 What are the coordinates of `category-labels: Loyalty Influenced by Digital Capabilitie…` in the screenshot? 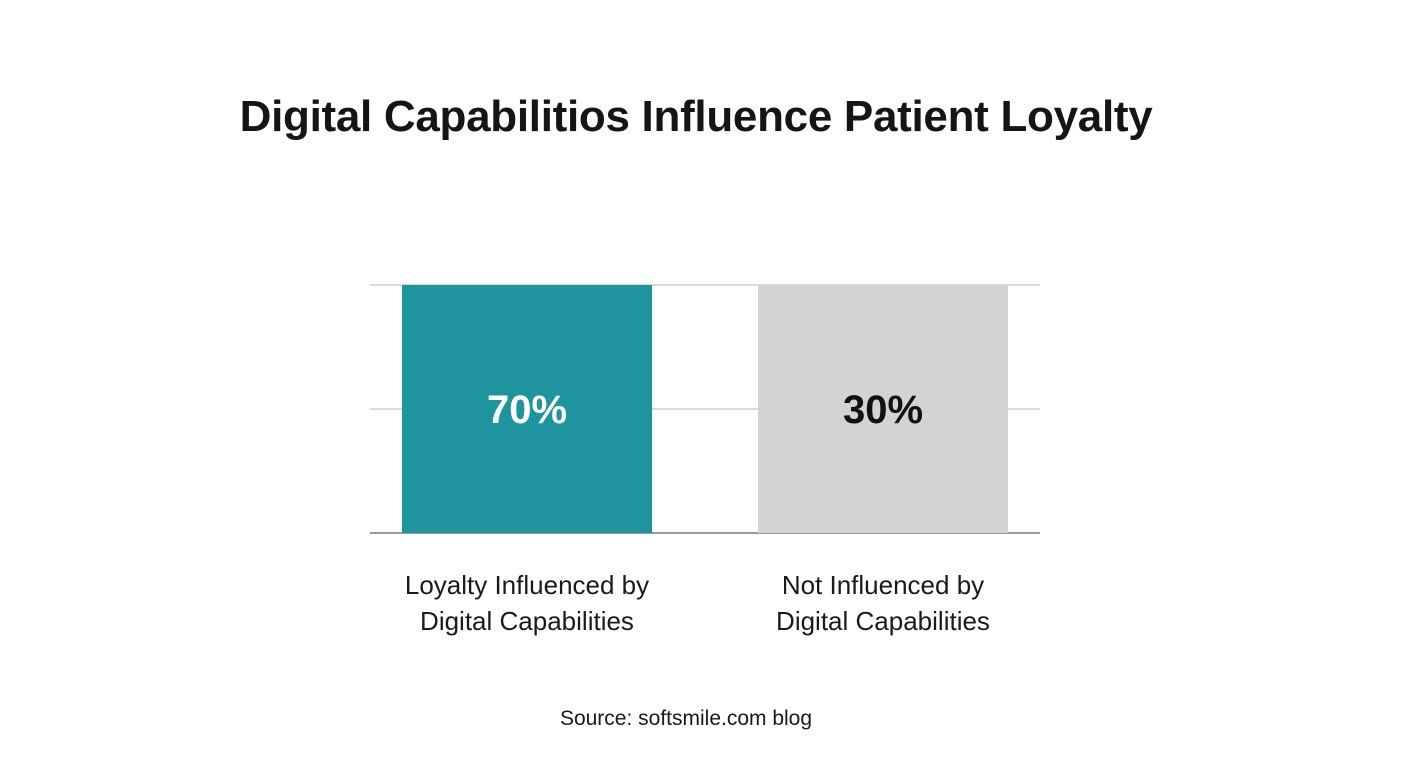 It's located at (697, 603).